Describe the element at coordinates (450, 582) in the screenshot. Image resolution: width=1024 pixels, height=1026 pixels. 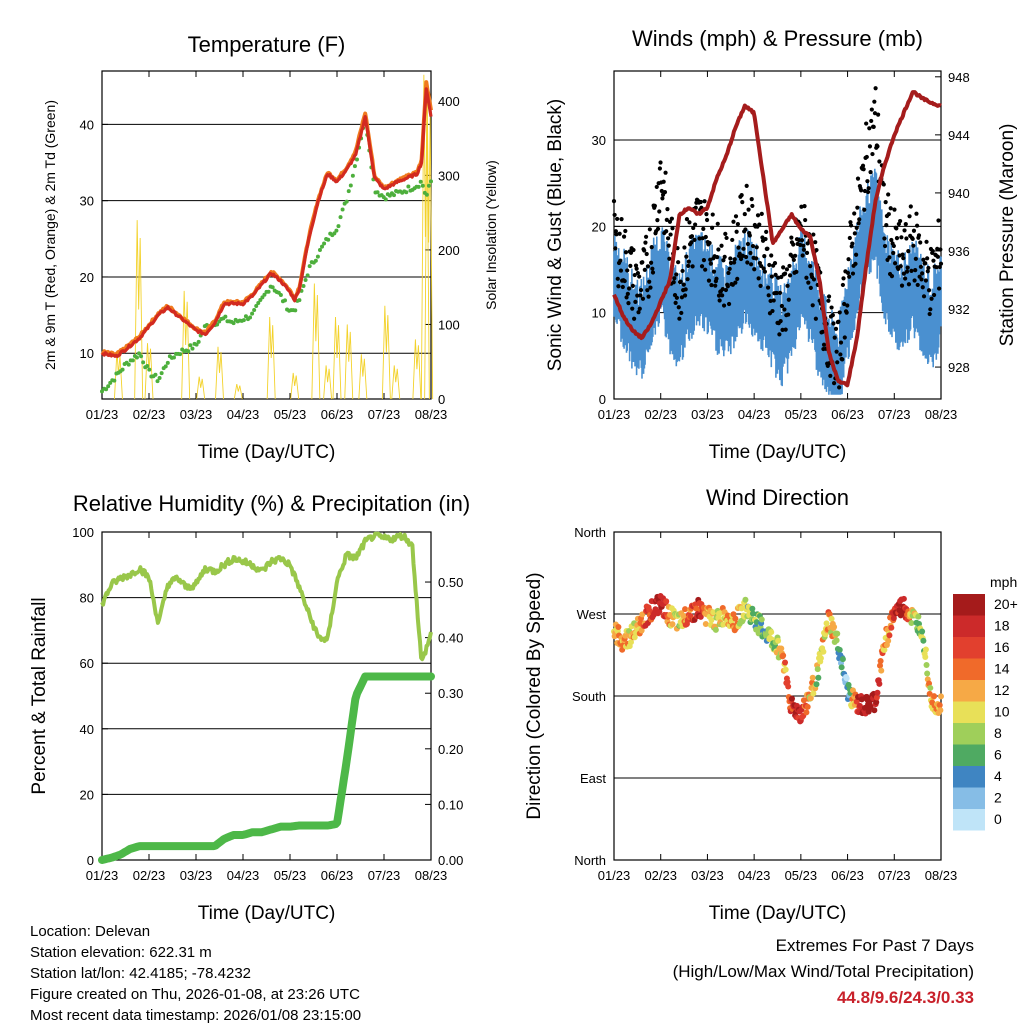
I see `y-right-tick-label: 0.50` at that location.